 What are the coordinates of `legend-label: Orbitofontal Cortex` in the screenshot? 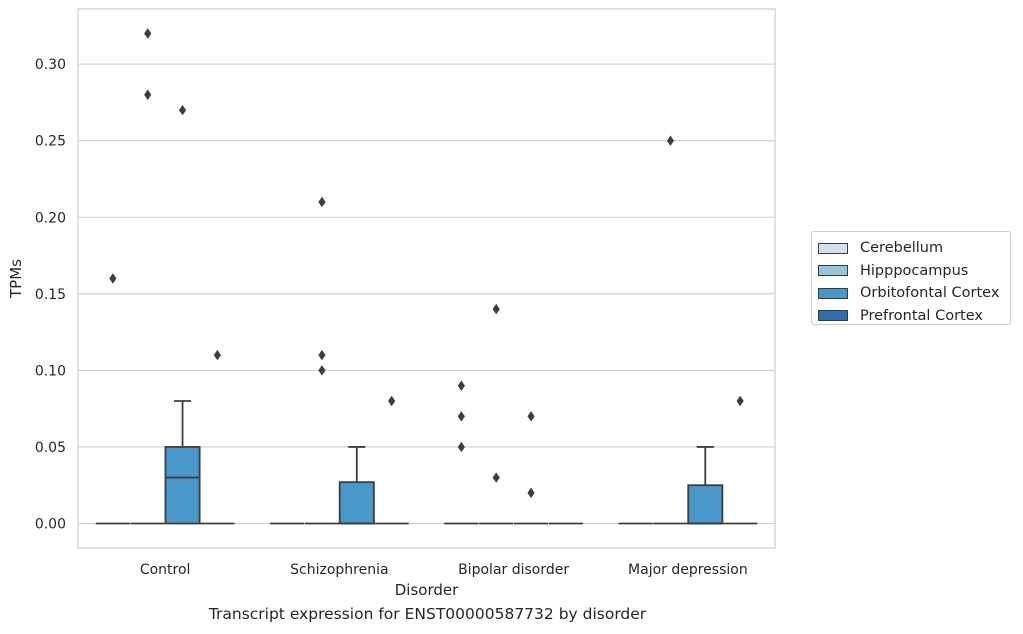 It's located at (930, 293).